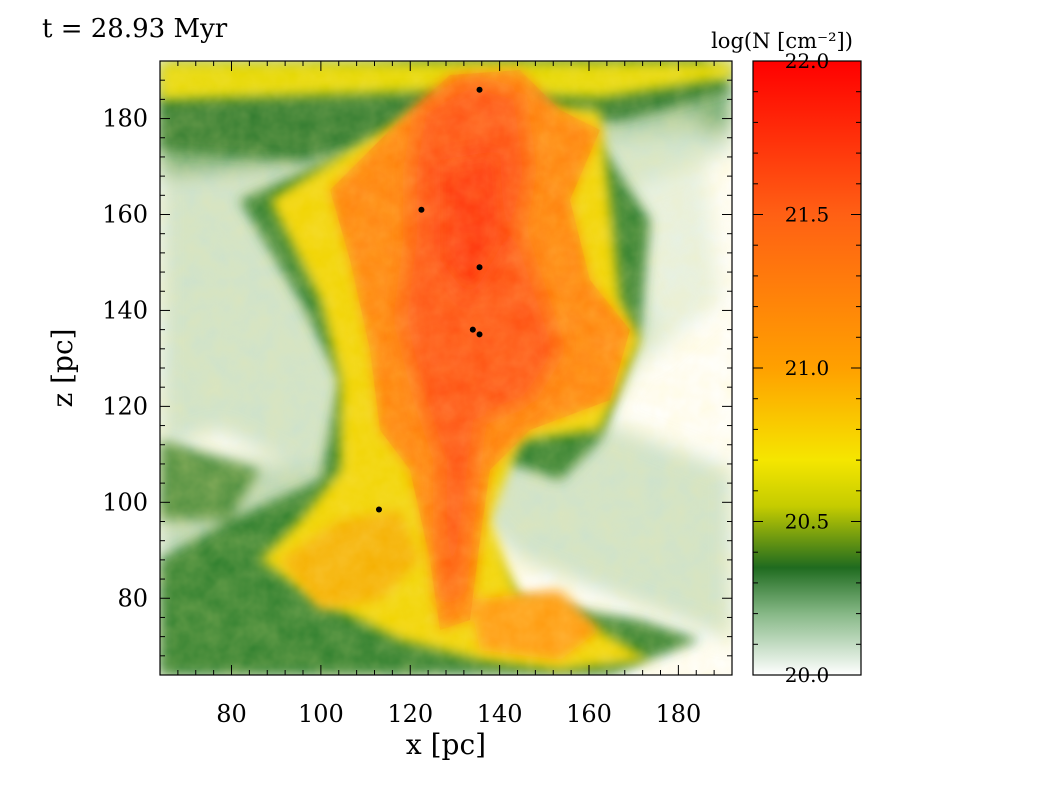 The height and width of the screenshot is (786, 1063). I want to click on x-tick-label: 100, so click(321, 714).